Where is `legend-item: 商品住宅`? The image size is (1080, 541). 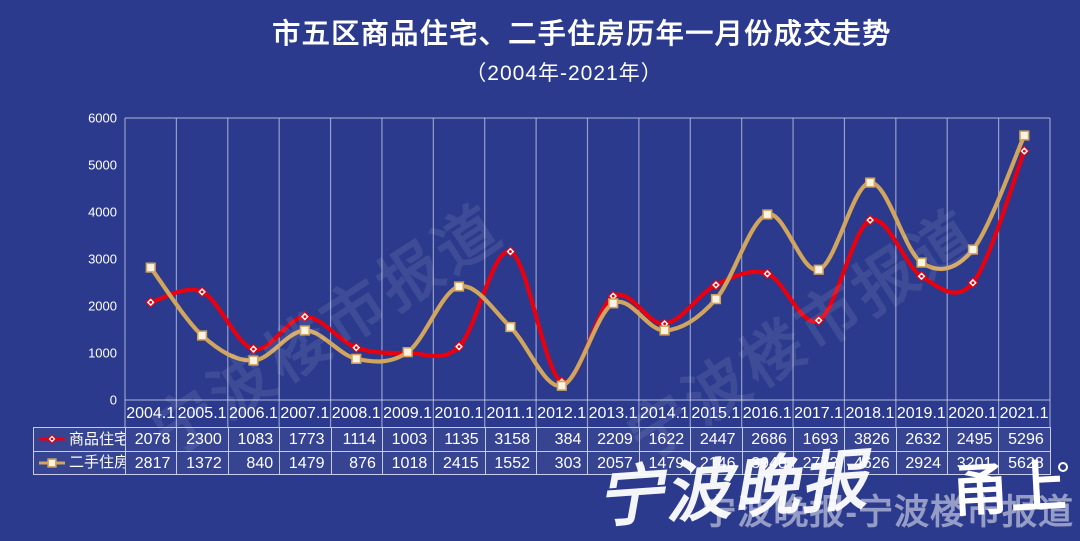
legend-item: 商品住宅 is located at coordinates (80, 440).